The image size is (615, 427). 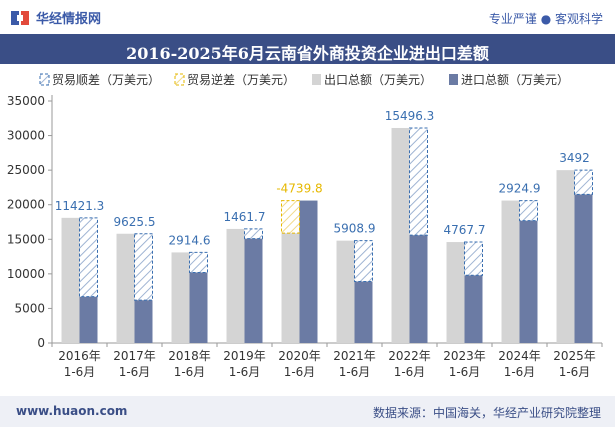 What do you see at coordinates (304, 79) in the screenshot?
I see `legend: 贸易顺差（万美元） 贸易逆差（万美元） 出口总额（万美元） 进口总额（万美元）` at bounding box center [304, 79].